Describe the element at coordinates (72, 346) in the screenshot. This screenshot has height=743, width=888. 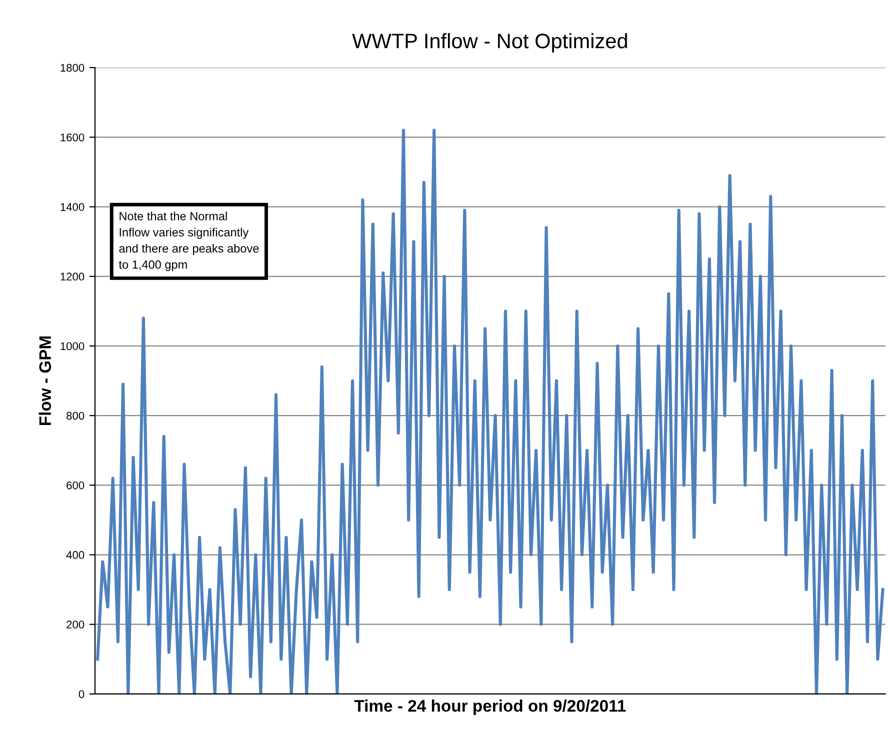
I see `y-tick-label: 1000` at that location.